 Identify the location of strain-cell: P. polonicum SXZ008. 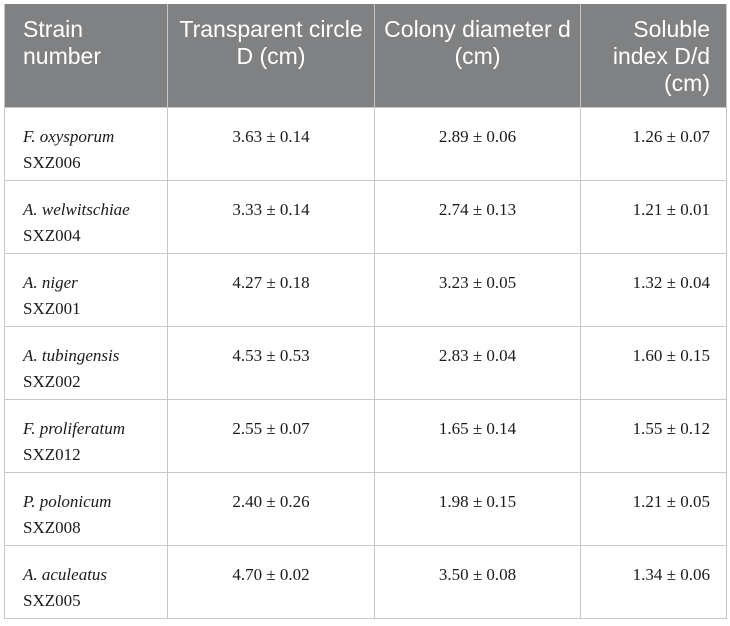
(86, 508).